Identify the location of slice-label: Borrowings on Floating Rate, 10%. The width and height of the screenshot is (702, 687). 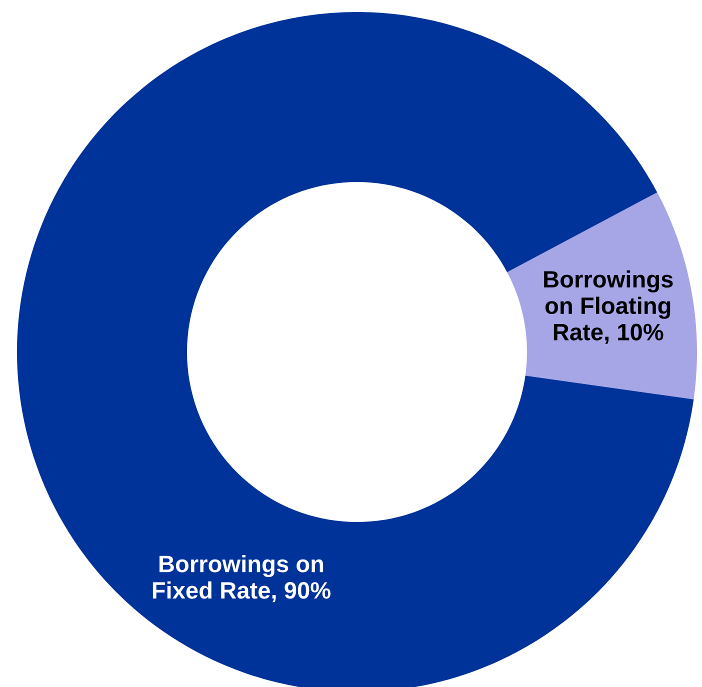
(608, 307).